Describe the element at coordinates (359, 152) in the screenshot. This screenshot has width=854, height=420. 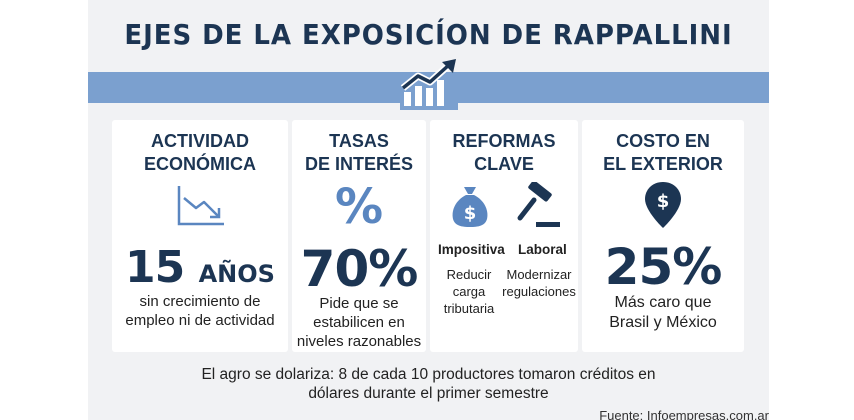
I see `card-heading: TASAS DE INTERÉS` at that location.